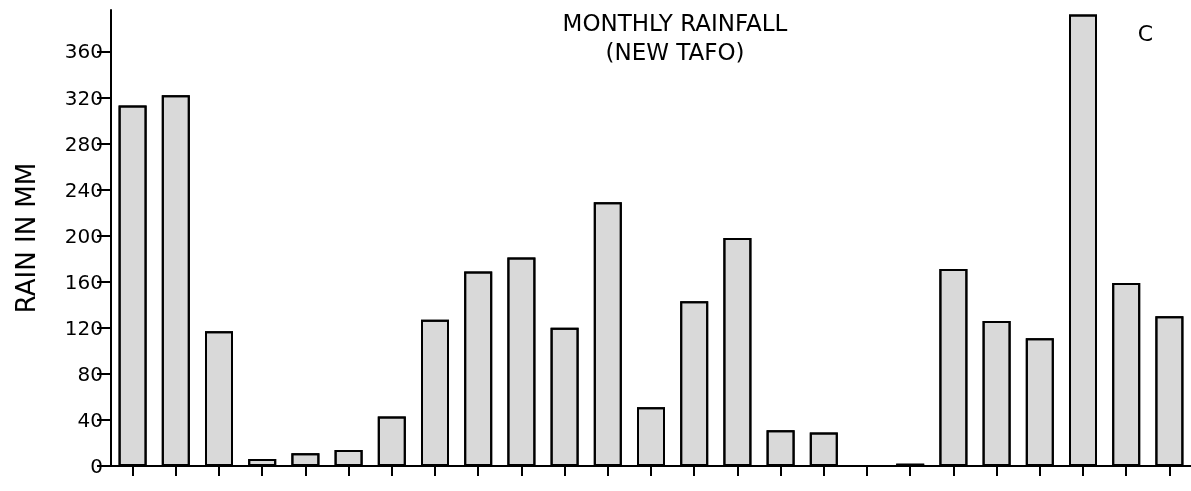  What do you see at coordinates (83, 189) in the screenshot?
I see `y-tick-label: 240` at bounding box center [83, 189].